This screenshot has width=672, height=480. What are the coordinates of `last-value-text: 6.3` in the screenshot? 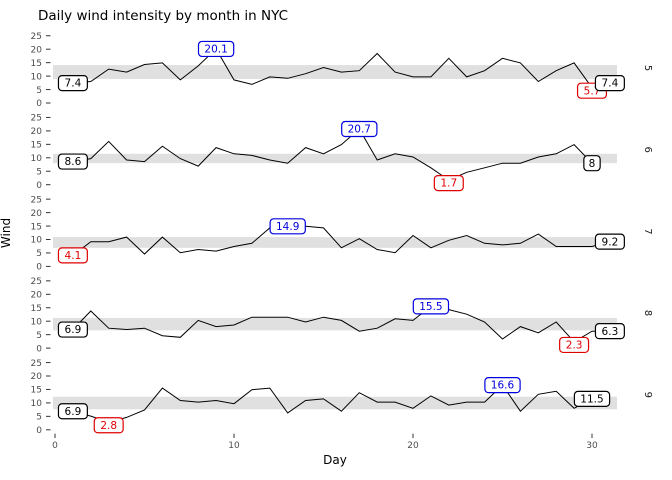 It's located at (610, 332).